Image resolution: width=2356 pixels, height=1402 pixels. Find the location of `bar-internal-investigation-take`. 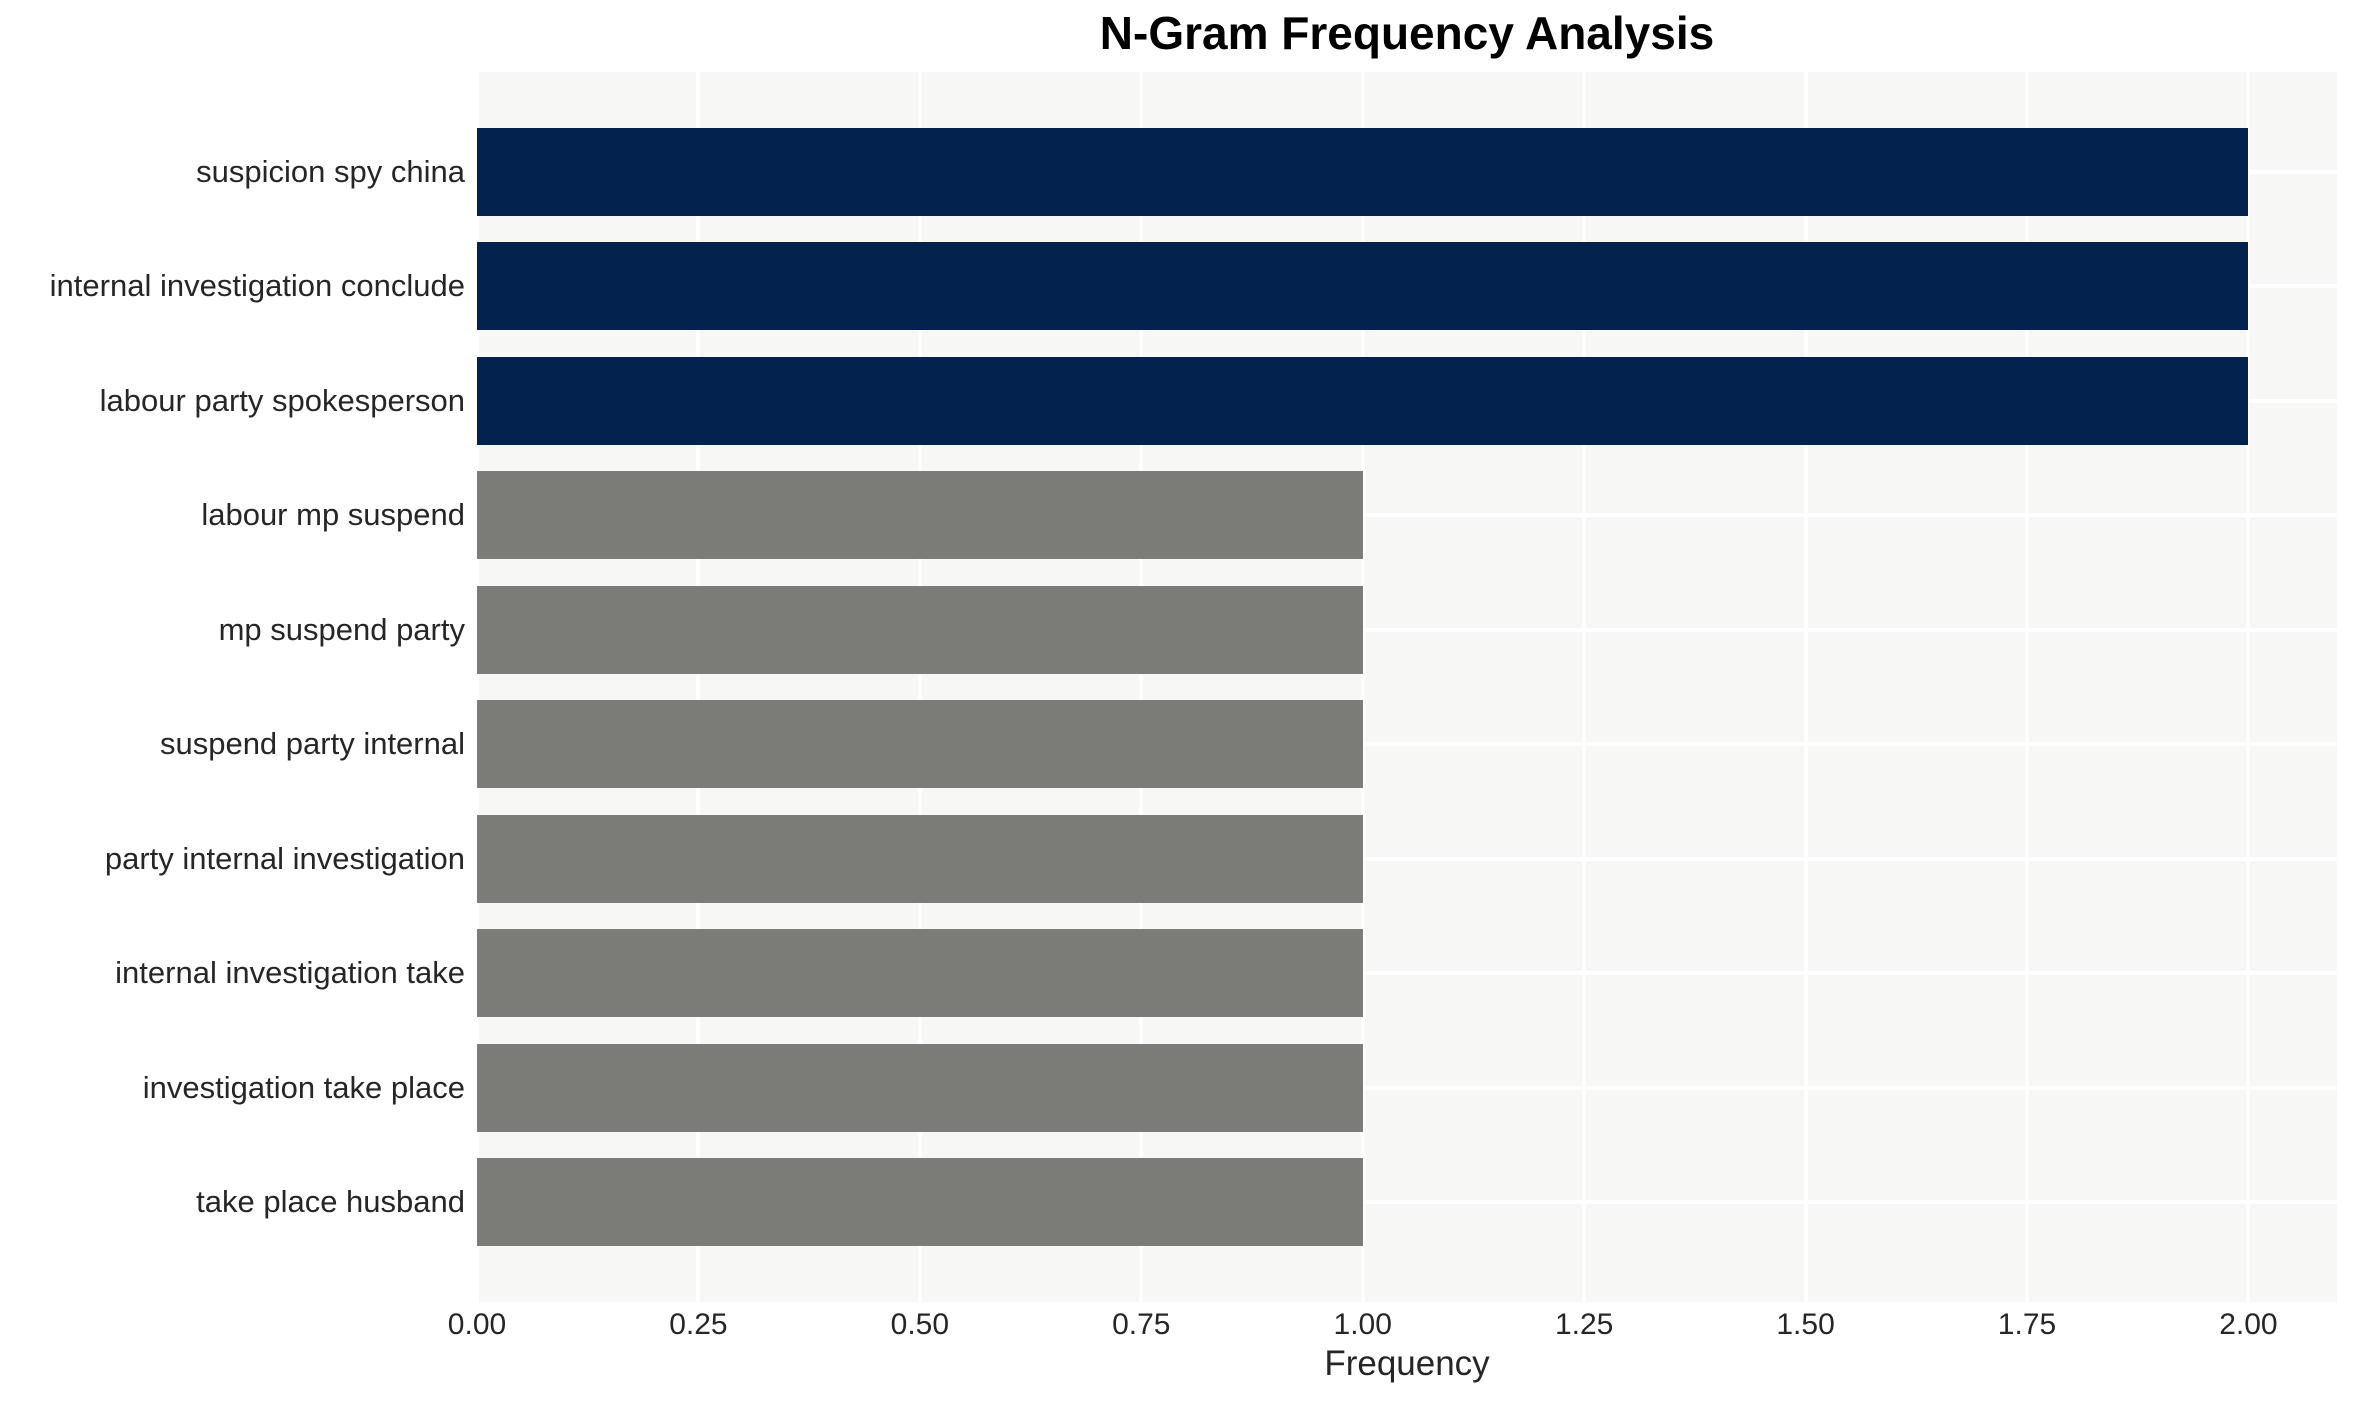

bar-internal-investigation-take is located at coordinates (920, 973).